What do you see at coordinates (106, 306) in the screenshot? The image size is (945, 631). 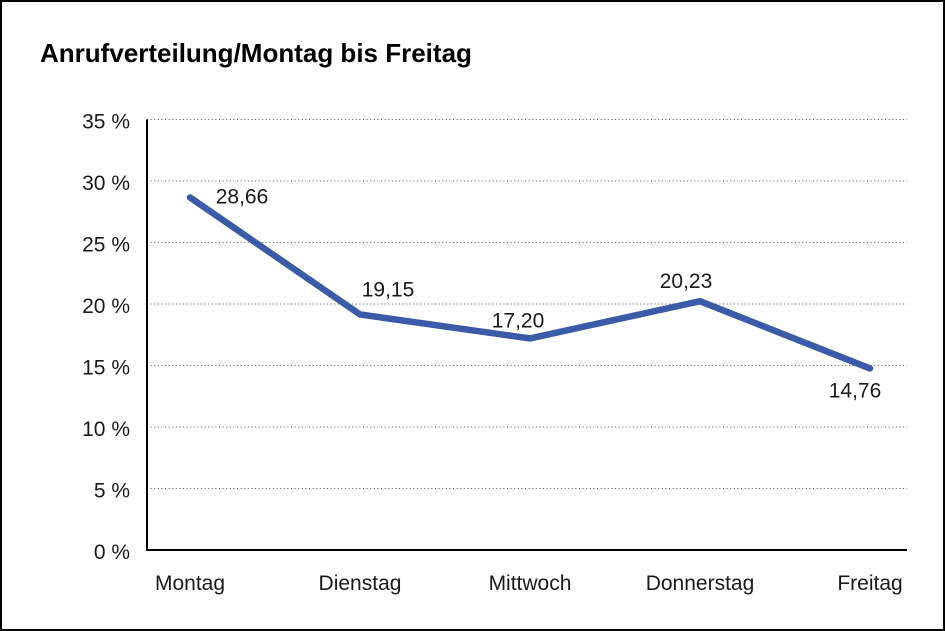 I see `y-tick-label: 20 %` at bounding box center [106, 306].